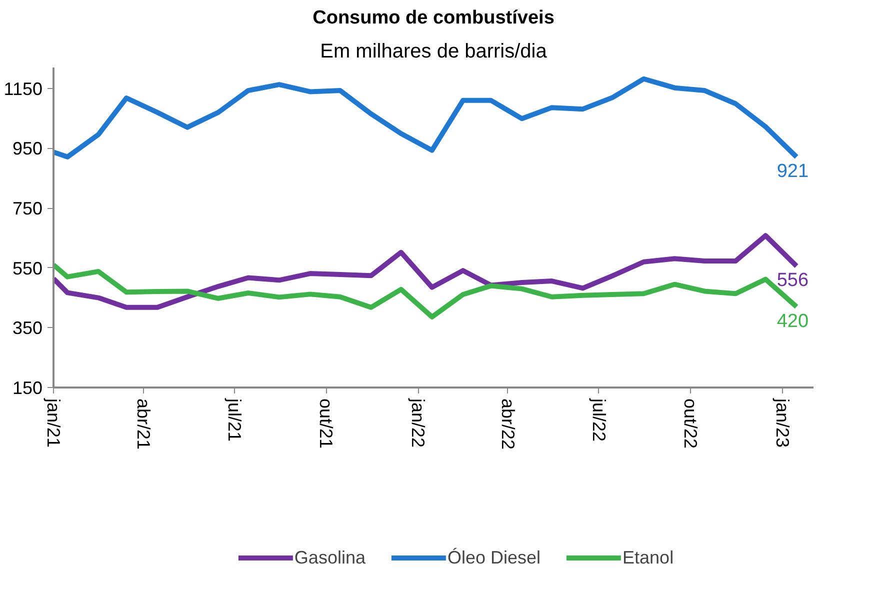  What do you see at coordinates (782, 423) in the screenshot?
I see `x-tick-label: jan/23` at bounding box center [782, 423].